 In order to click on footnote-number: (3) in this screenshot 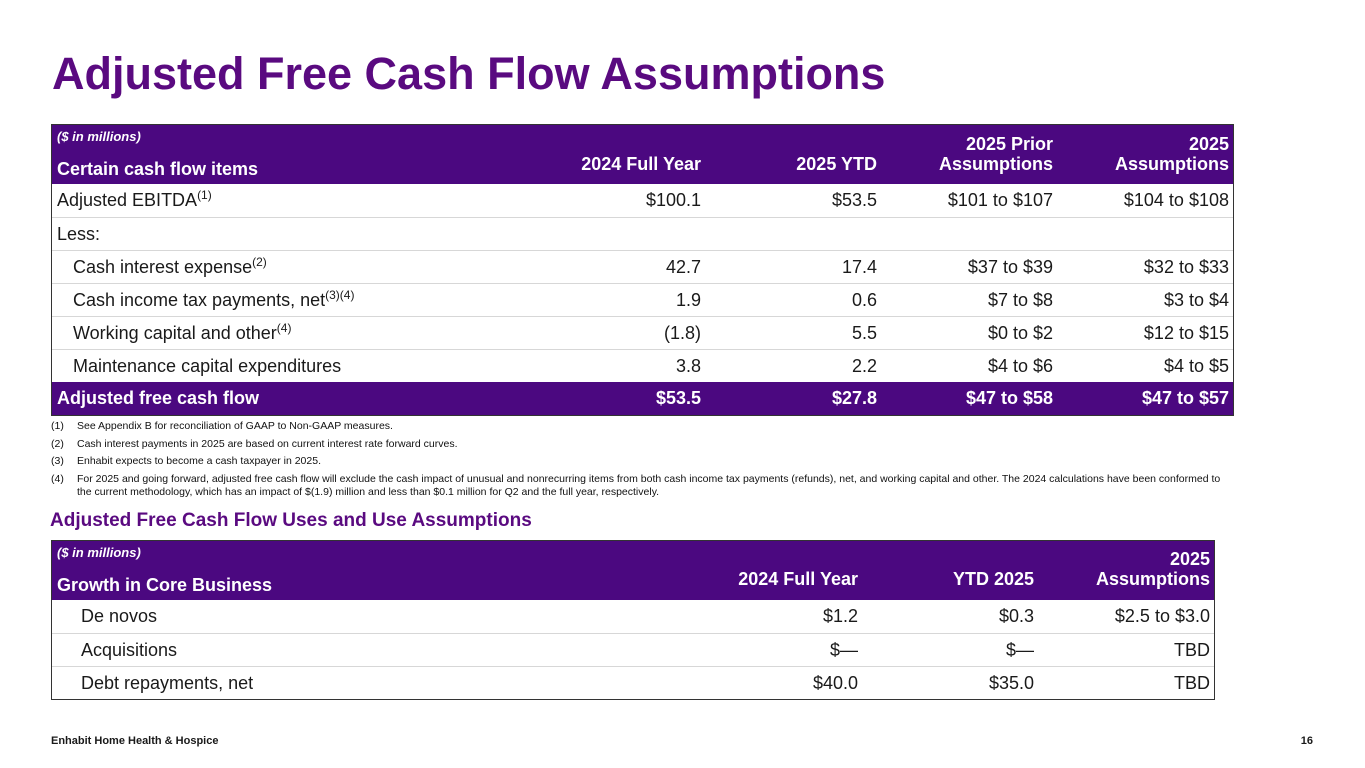, I will do `click(57, 461)`.